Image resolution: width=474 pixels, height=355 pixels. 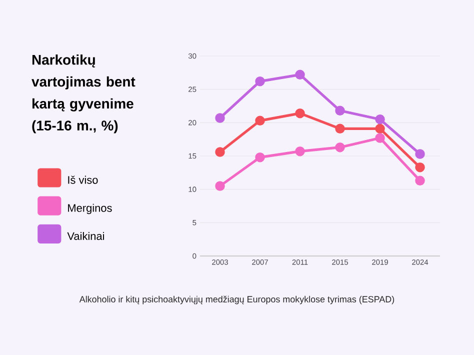 What do you see at coordinates (90, 209) in the screenshot?
I see `legend-label: Merginos` at bounding box center [90, 209].